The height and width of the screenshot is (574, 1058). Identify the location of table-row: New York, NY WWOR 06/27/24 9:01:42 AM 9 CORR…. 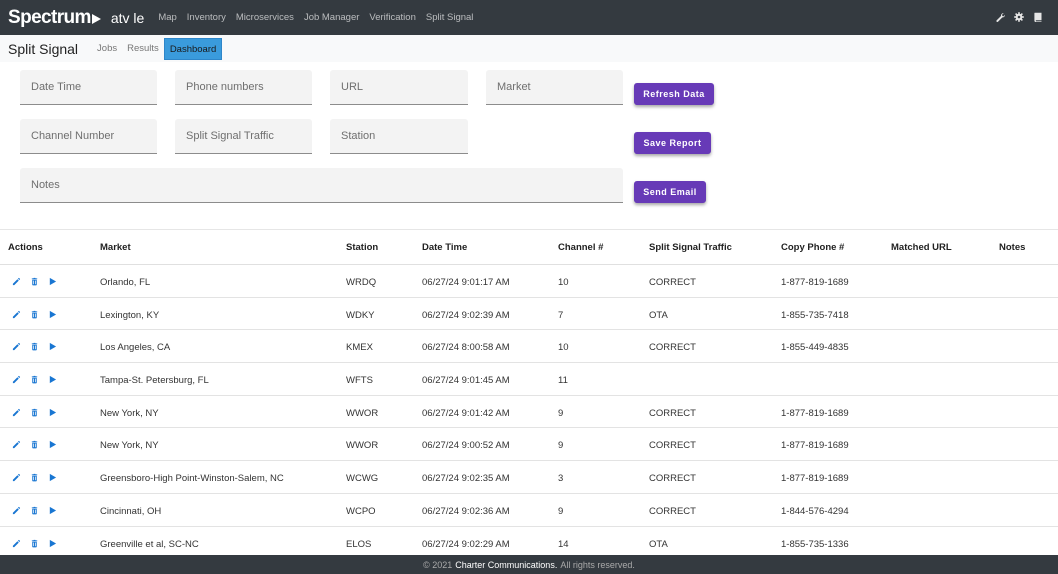
(529, 412).